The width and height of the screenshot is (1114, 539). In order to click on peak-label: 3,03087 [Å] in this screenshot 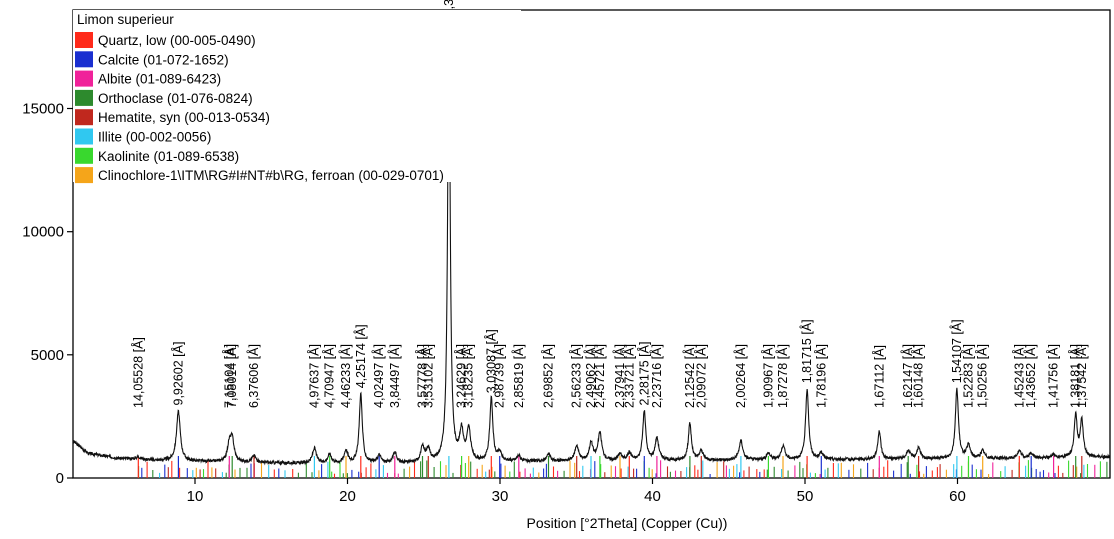, I will do `click(490, 361)`.